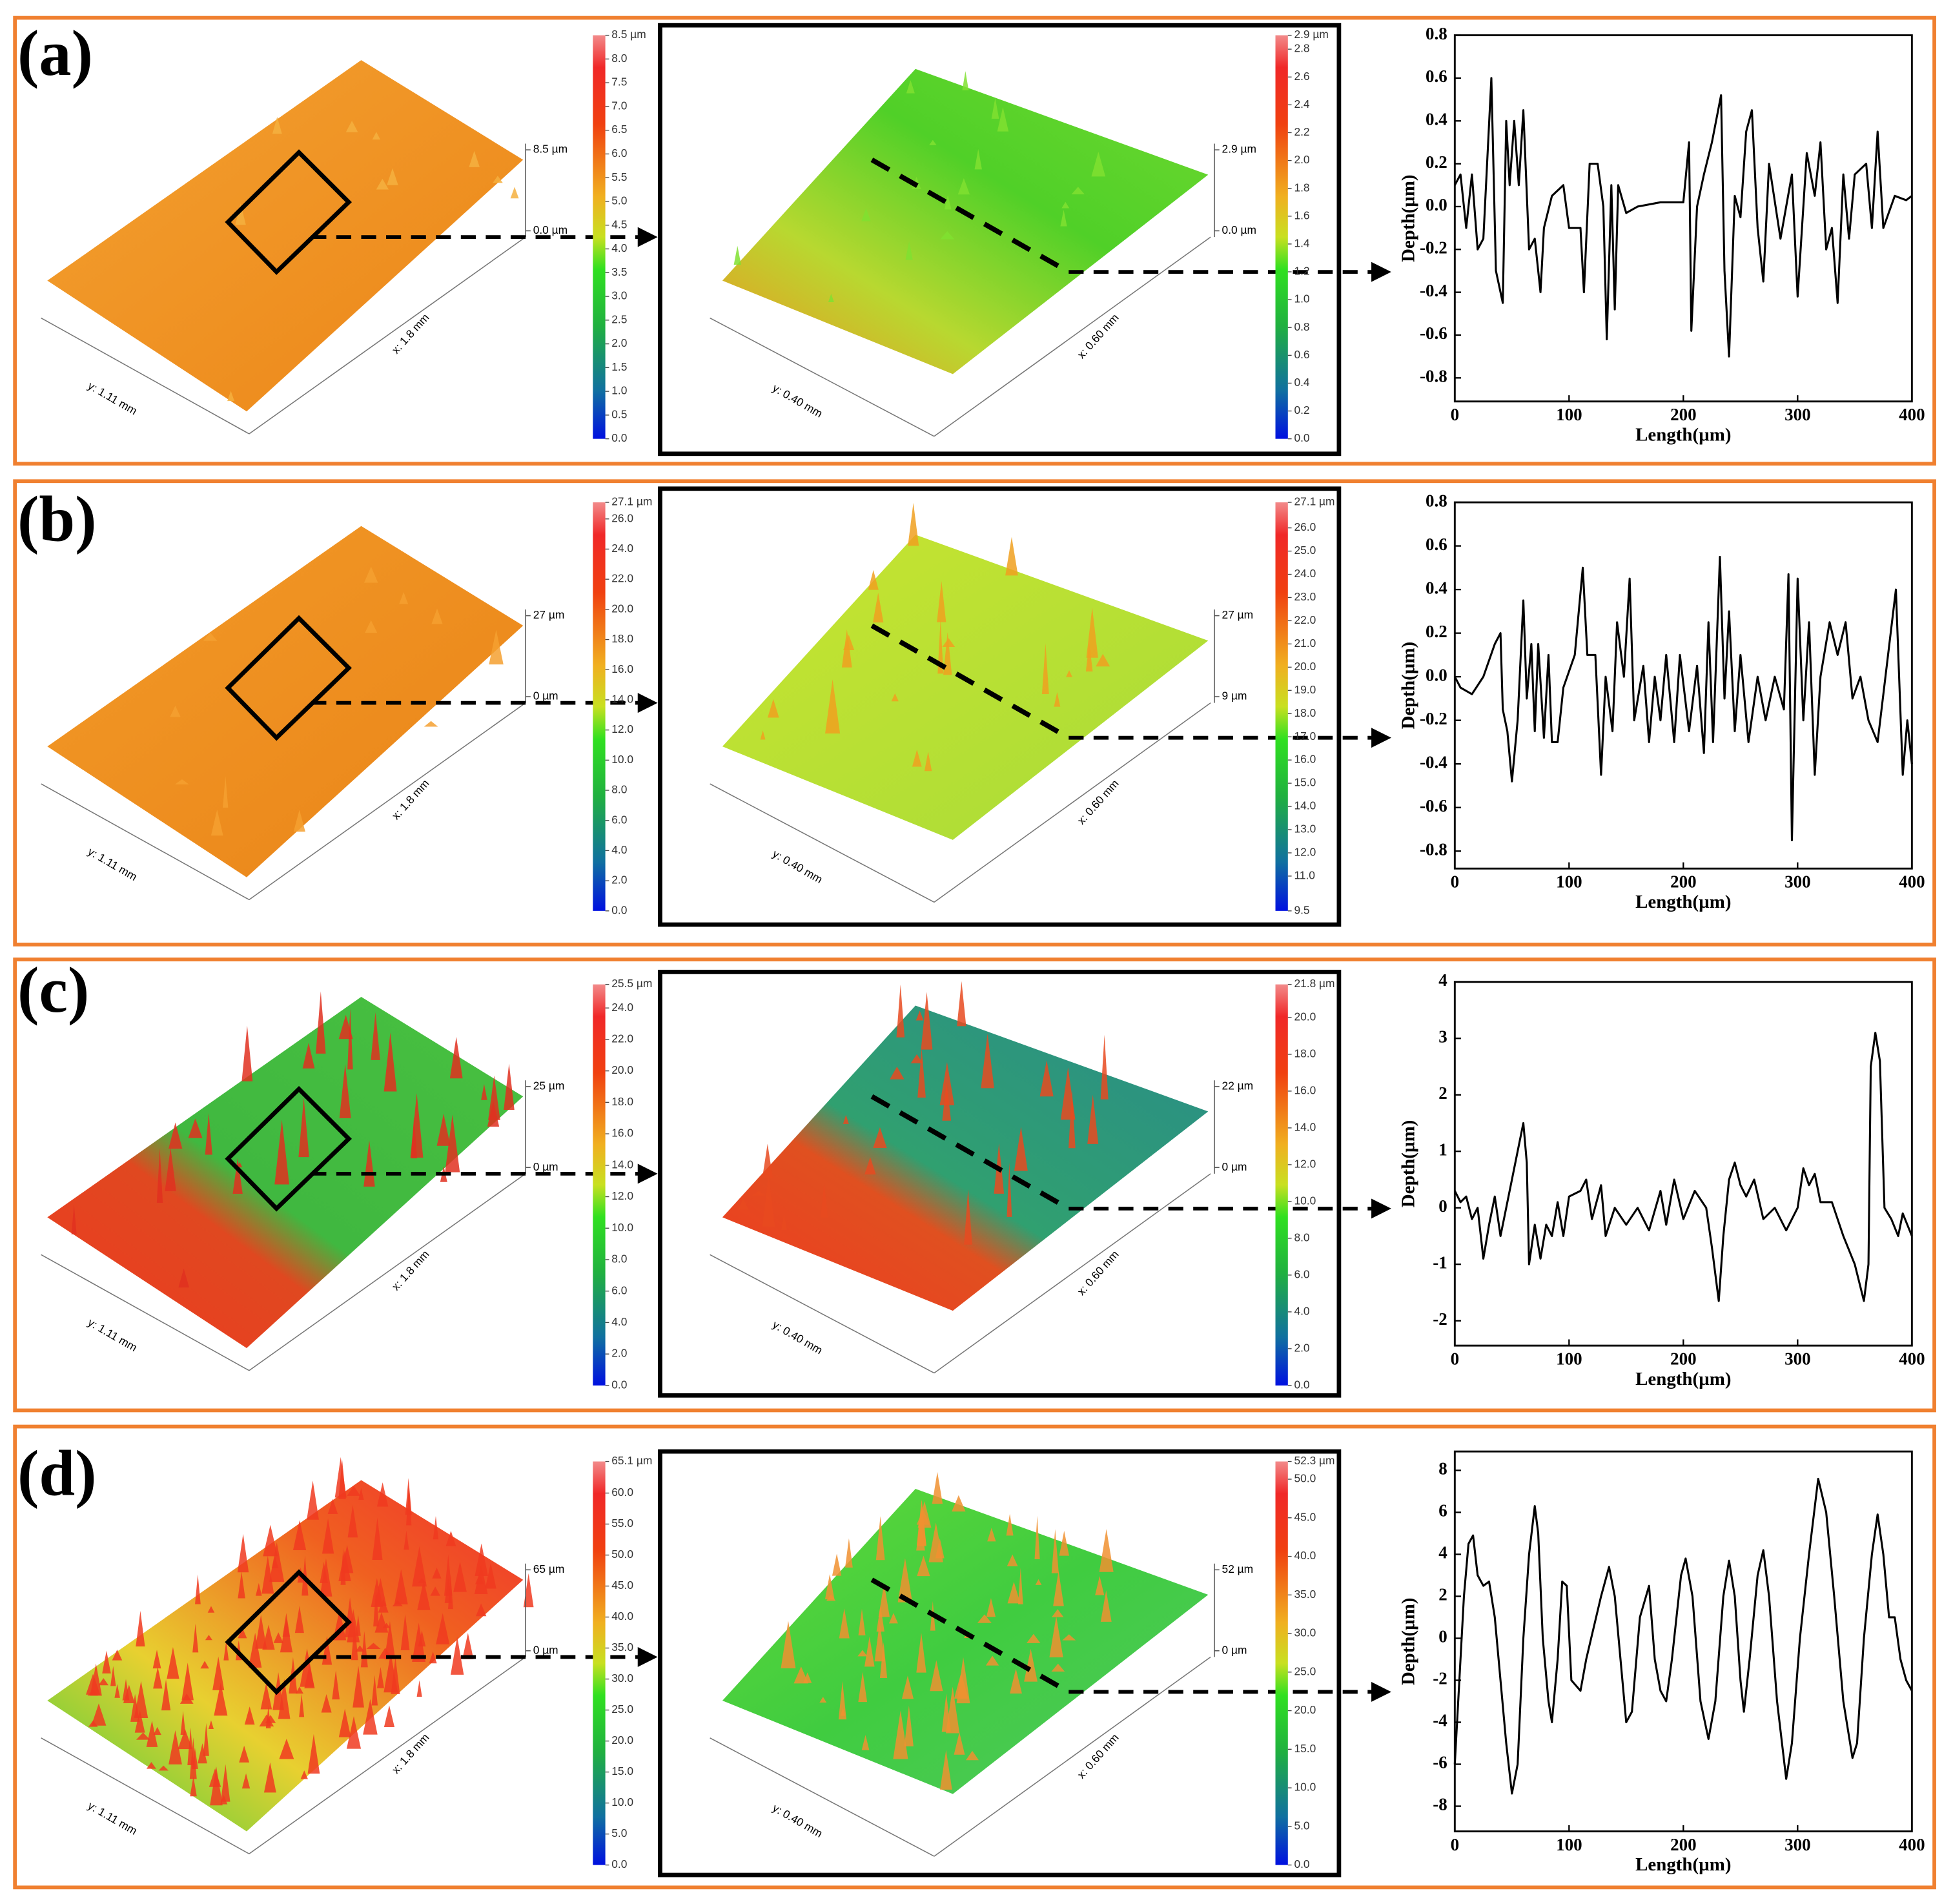  What do you see at coordinates (622, 1492) in the screenshot?
I see `colorbar-tick-label: 60.0` at bounding box center [622, 1492].